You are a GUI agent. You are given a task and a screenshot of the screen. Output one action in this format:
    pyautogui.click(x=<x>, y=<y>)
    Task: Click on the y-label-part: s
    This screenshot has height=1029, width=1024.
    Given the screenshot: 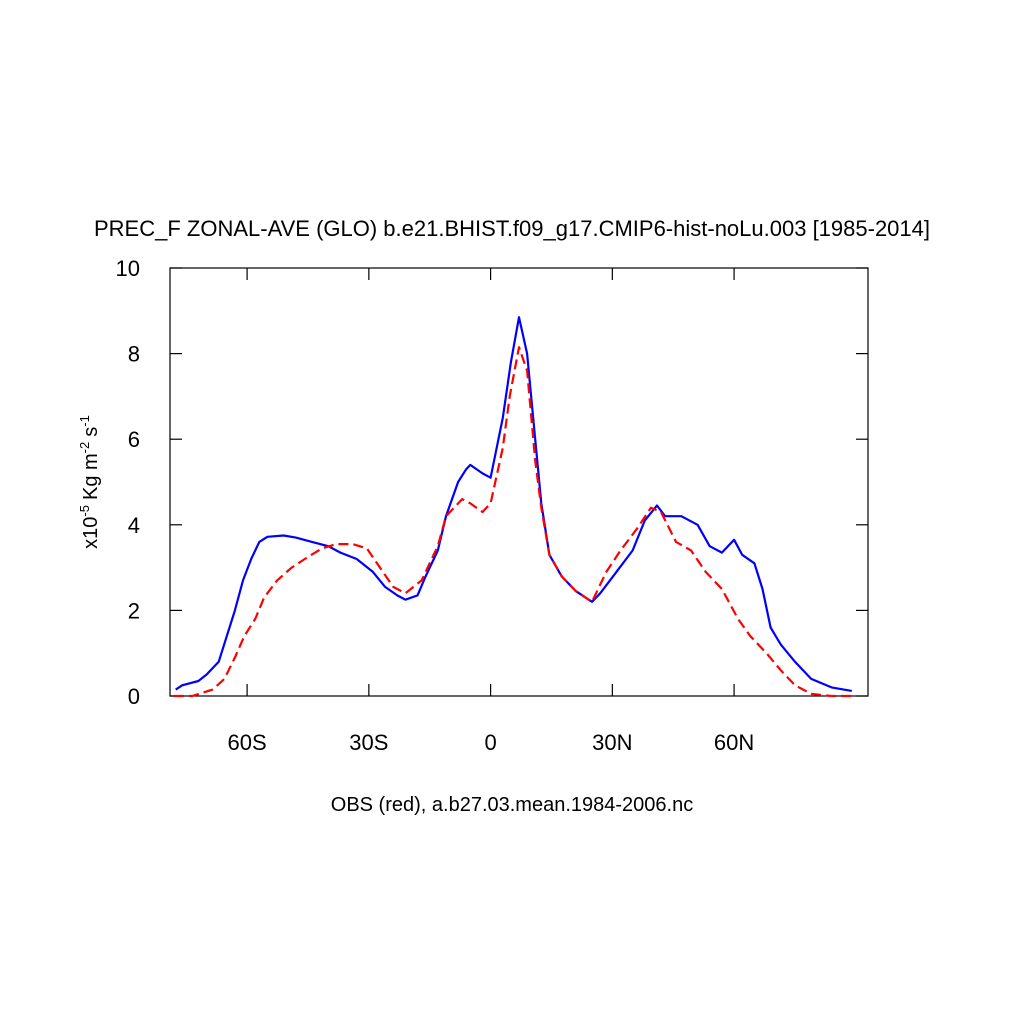 What is the action you would take?
    pyautogui.click(x=91, y=432)
    